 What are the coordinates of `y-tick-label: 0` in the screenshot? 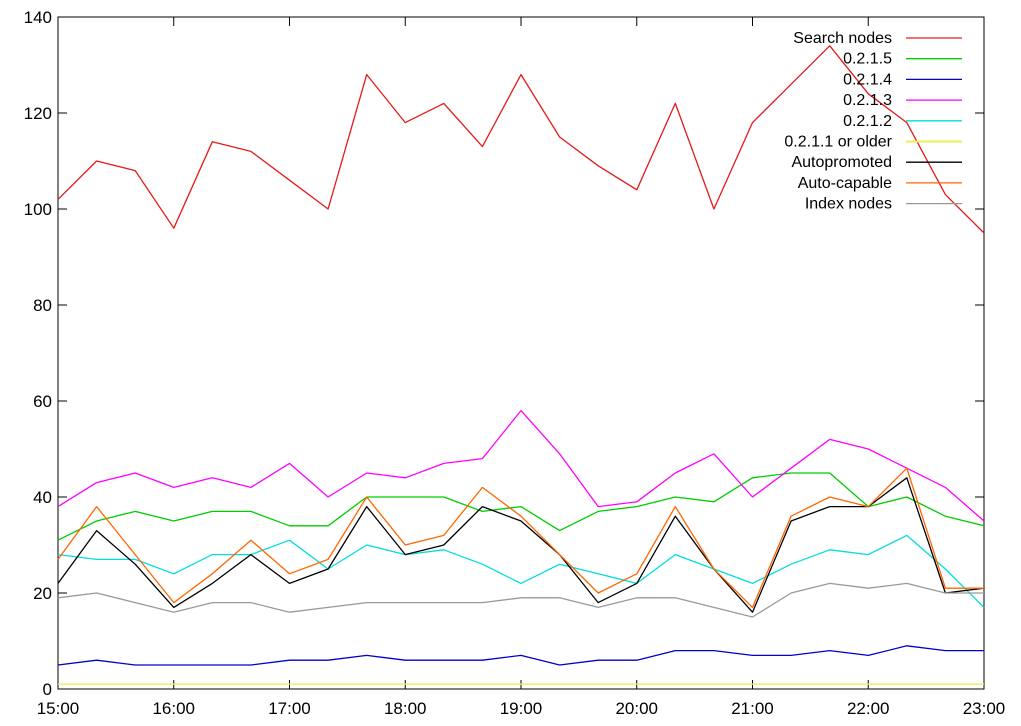 It's located at (47, 689).